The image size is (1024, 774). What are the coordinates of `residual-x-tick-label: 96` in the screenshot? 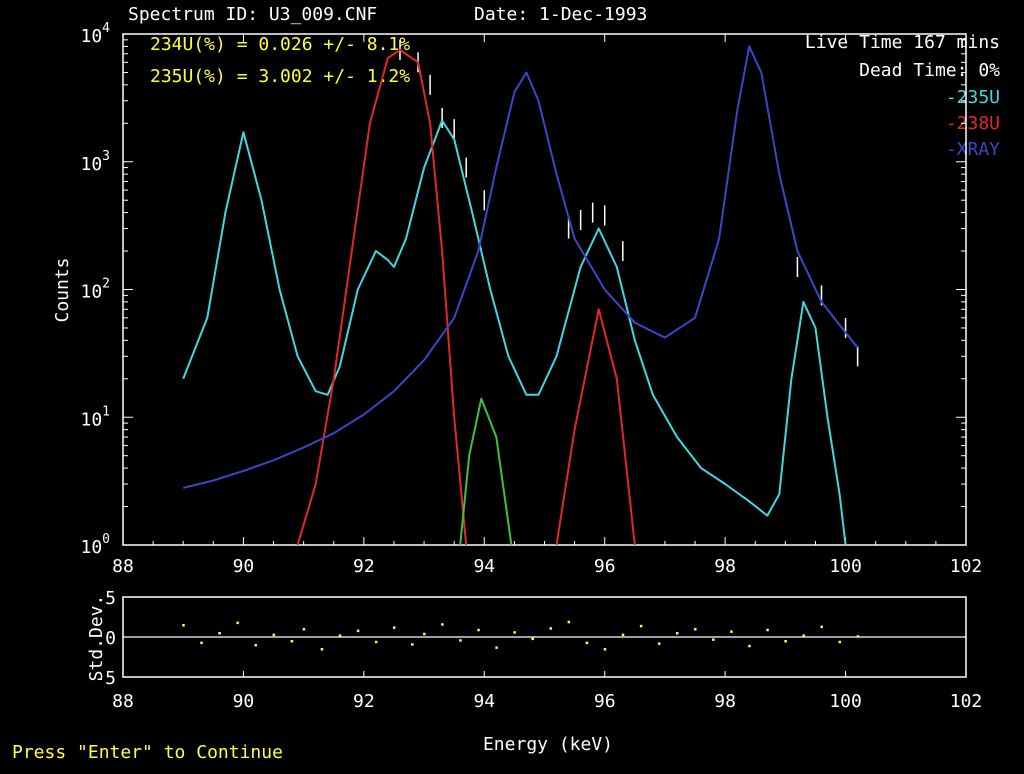 It's located at (605, 701).